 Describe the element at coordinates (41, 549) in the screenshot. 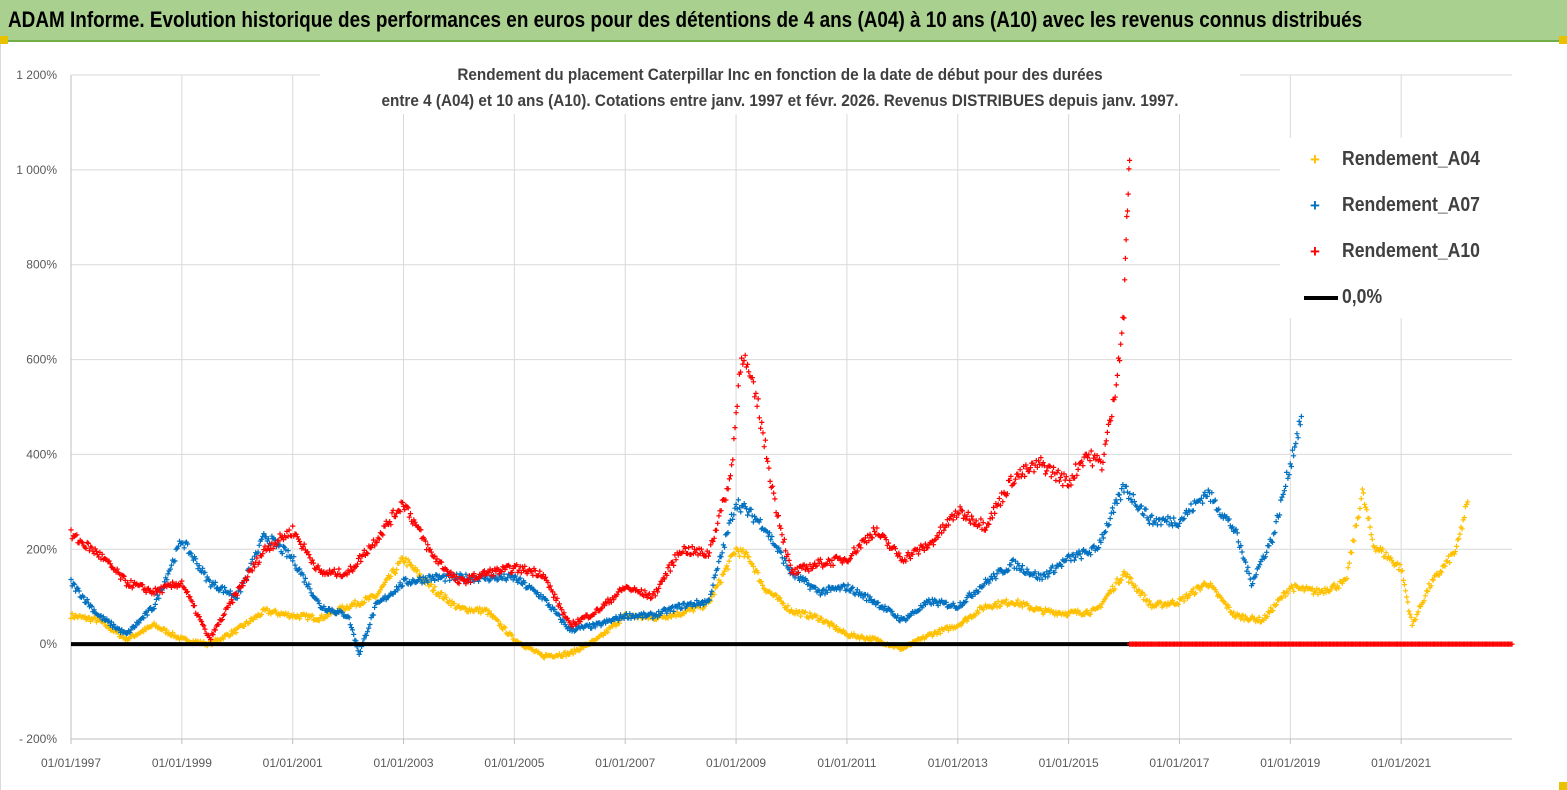

I see `y-tick-label: 200%` at that location.